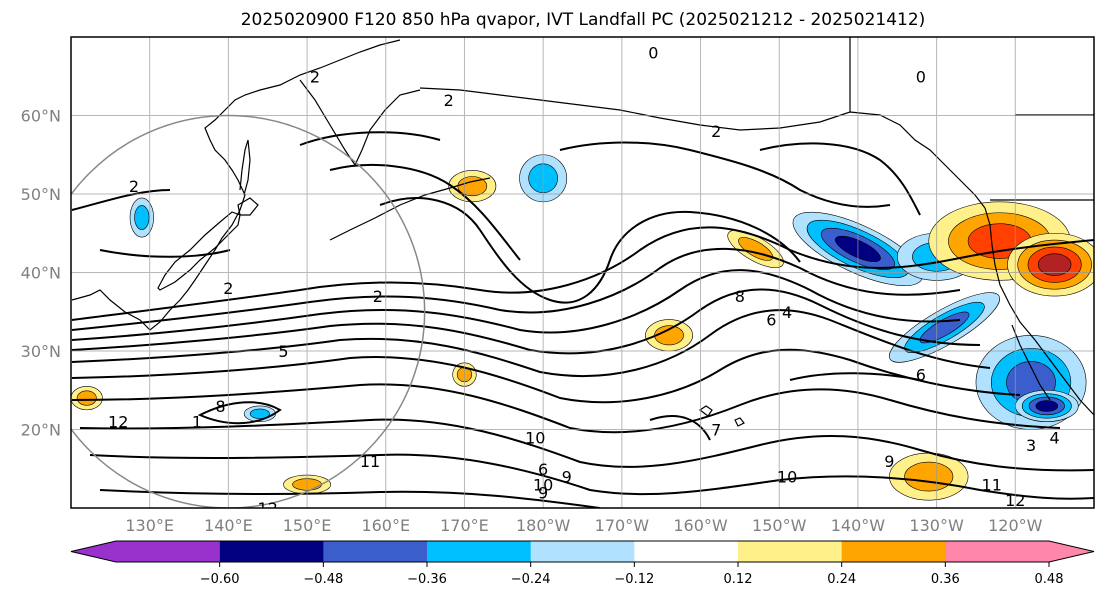 The image size is (1105, 601). I want to click on colorbar-outline, so click(582, 551).